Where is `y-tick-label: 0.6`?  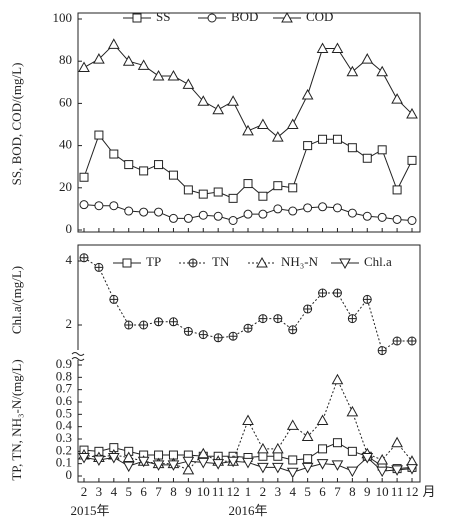 y-tick-label: 0.6 is located at coordinates (64, 400).